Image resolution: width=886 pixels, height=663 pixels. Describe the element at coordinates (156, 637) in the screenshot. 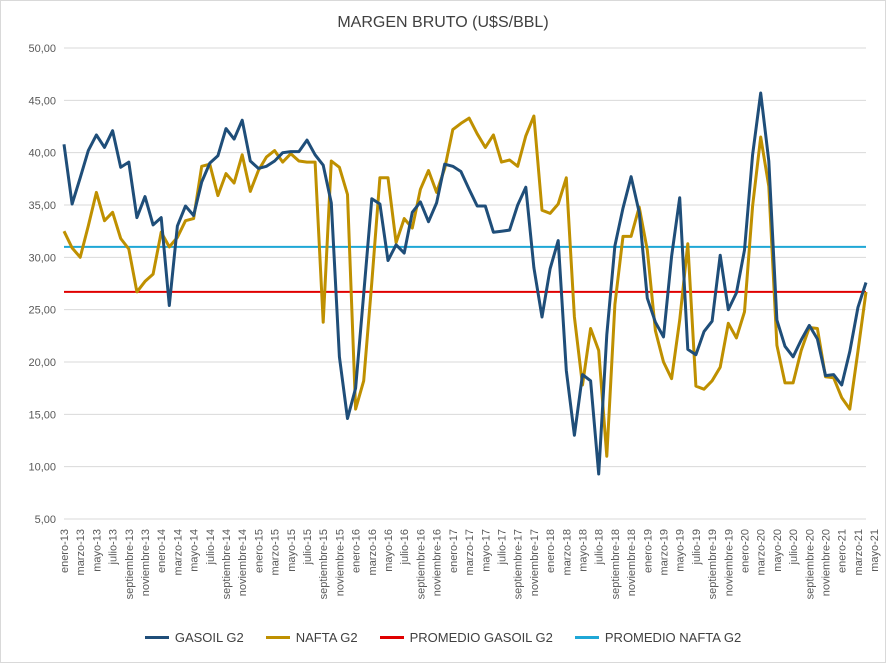

I see `legend-swatch-gasoil` at that location.